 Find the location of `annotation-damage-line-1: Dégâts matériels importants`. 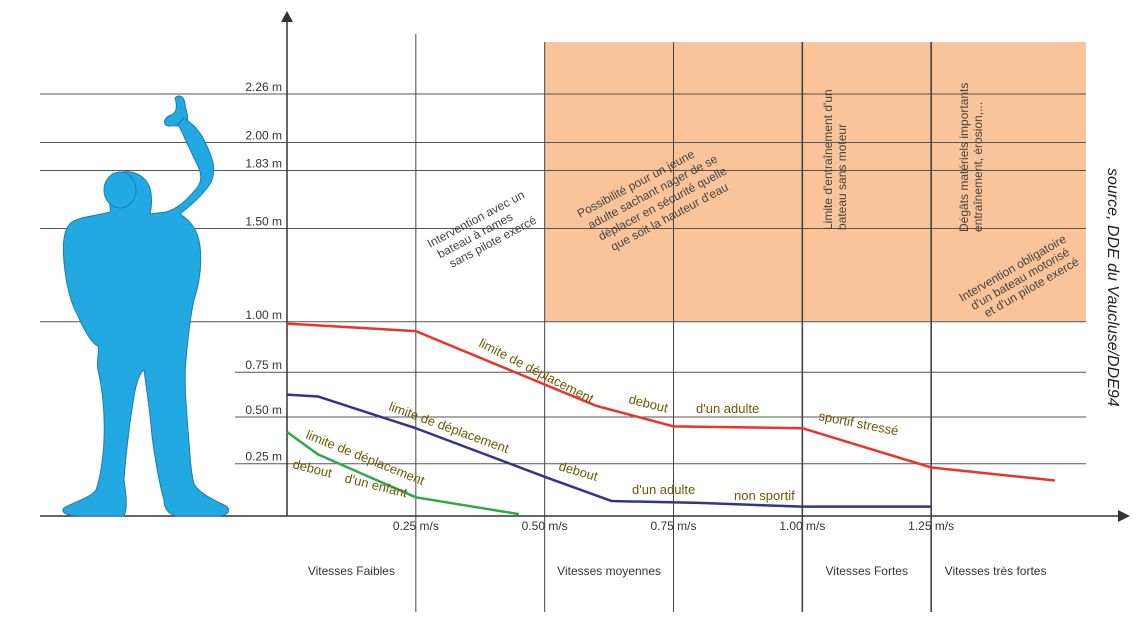

annotation-damage-line-1: Dégâts matériels importants is located at coordinates (964, 157).